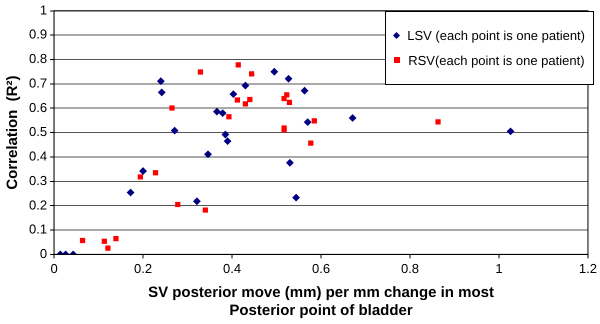  Describe the element at coordinates (38, 229) in the screenshot. I see `y-tick-label: 0.1` at that location.